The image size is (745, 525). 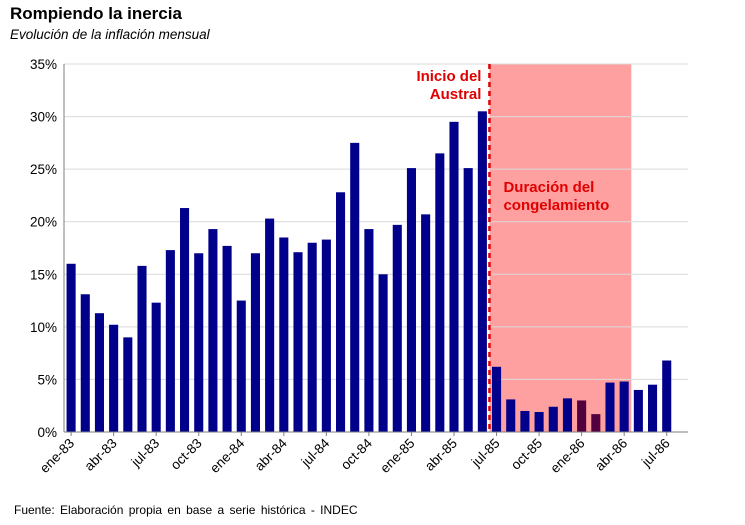 What do you see at coordinates (57, 456) in the screenshot?
I see `x-tick-label: ene-83` at bounding box center [57, 456].